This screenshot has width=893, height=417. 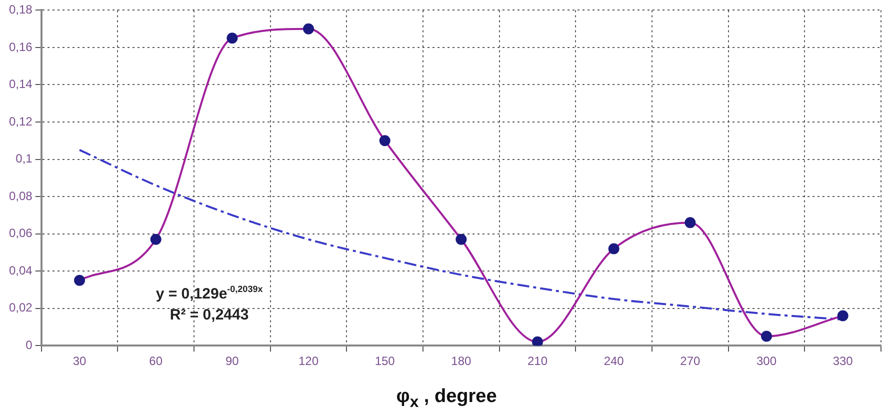 What do you see at coordinates (24, 159) in the screenshot?
I see `y-tick-label: 0,1` at bounding box center [24, 159].